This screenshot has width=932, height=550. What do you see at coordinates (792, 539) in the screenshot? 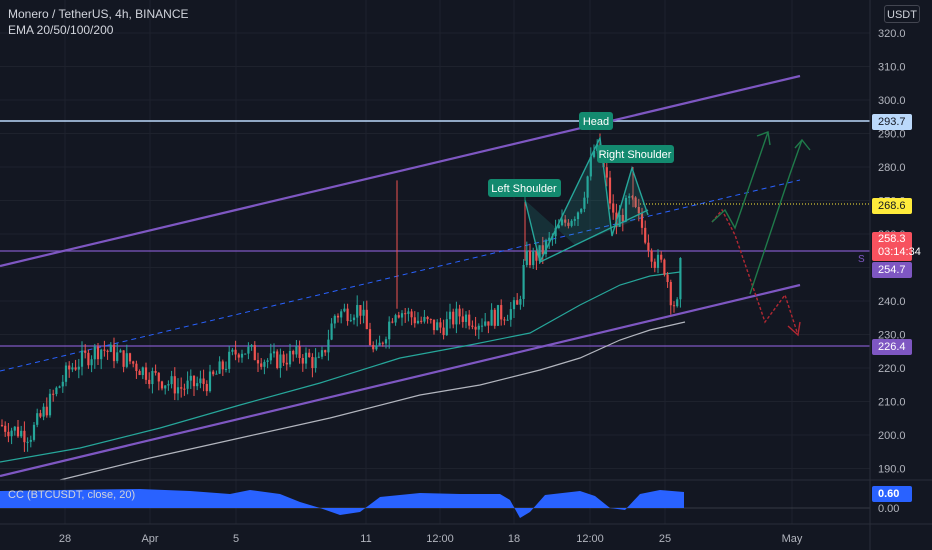
I see `time-tick-label: May` at bounding box center [792, 539].